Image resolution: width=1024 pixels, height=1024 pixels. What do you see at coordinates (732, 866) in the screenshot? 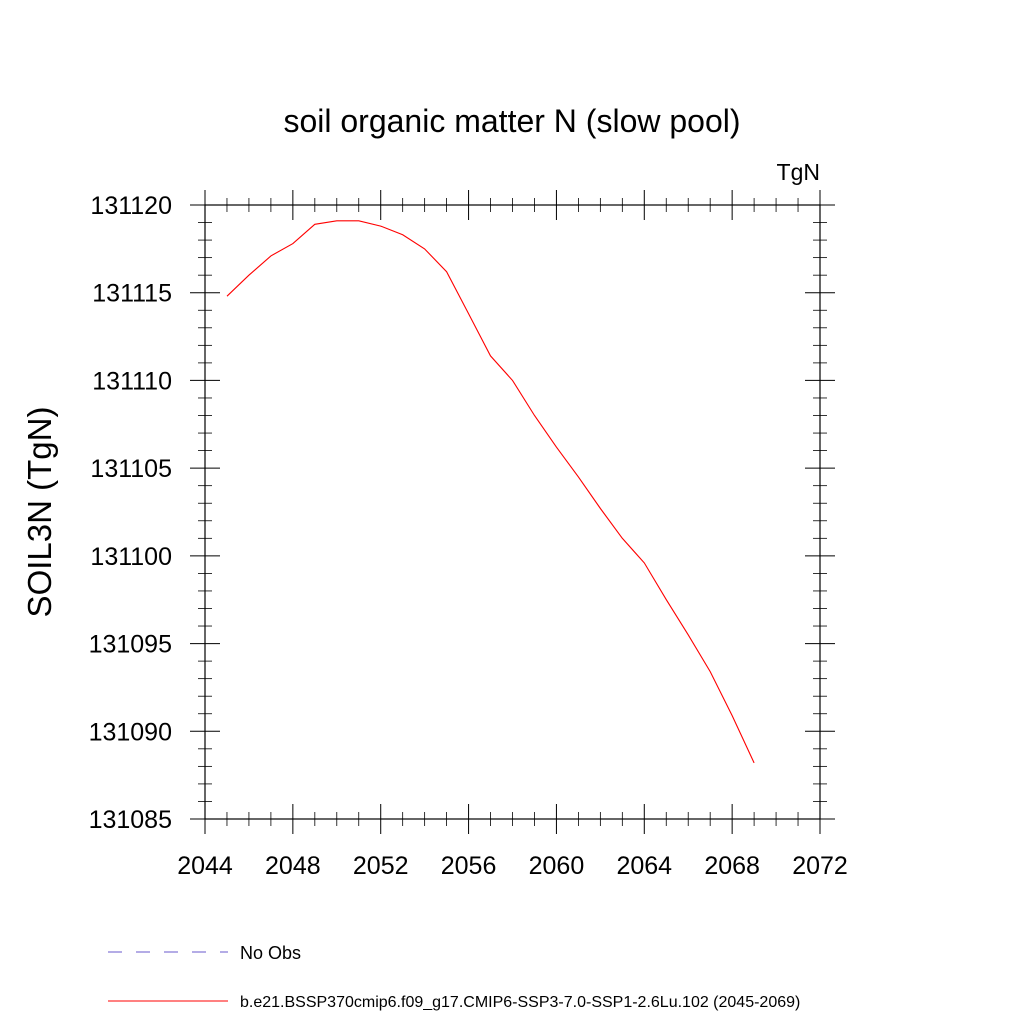
I see `x-tick-label: 2068` at bounding box center [732, 866].